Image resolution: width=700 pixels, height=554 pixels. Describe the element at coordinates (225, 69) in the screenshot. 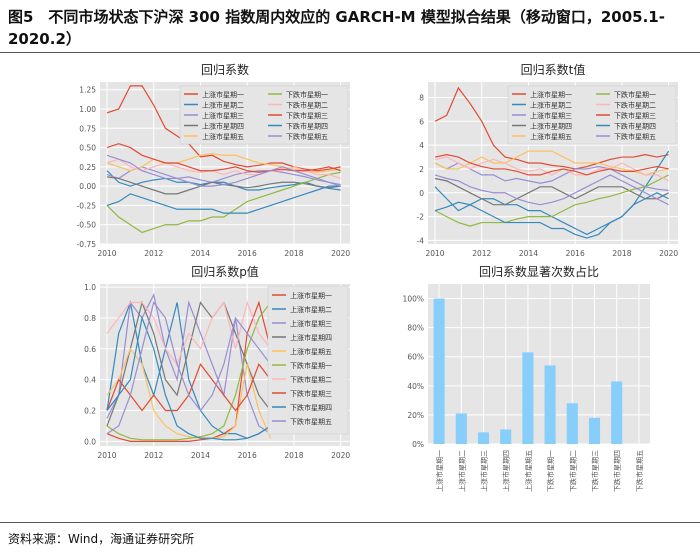

I see `chart-title: 回归系数` at that location.